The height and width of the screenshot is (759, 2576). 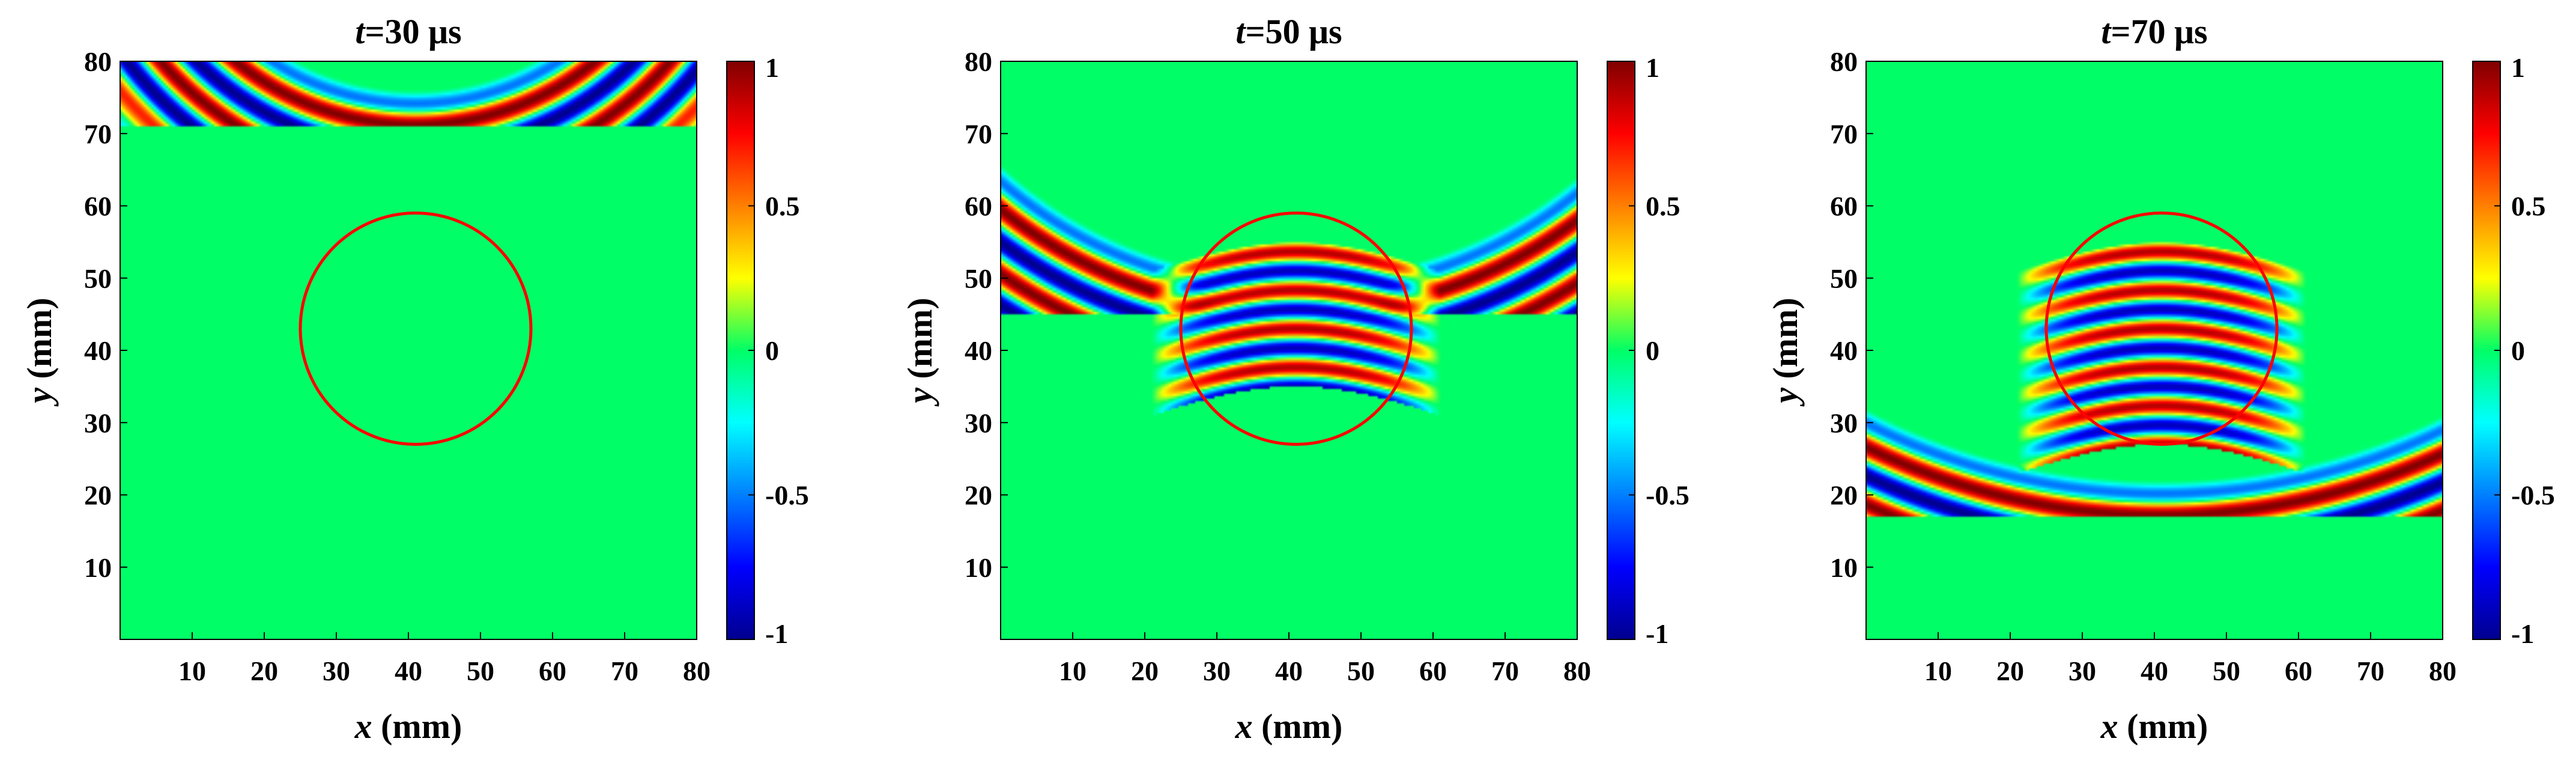 I want to click on chart-title: t=50 μs, so click(x=1288, y=31).